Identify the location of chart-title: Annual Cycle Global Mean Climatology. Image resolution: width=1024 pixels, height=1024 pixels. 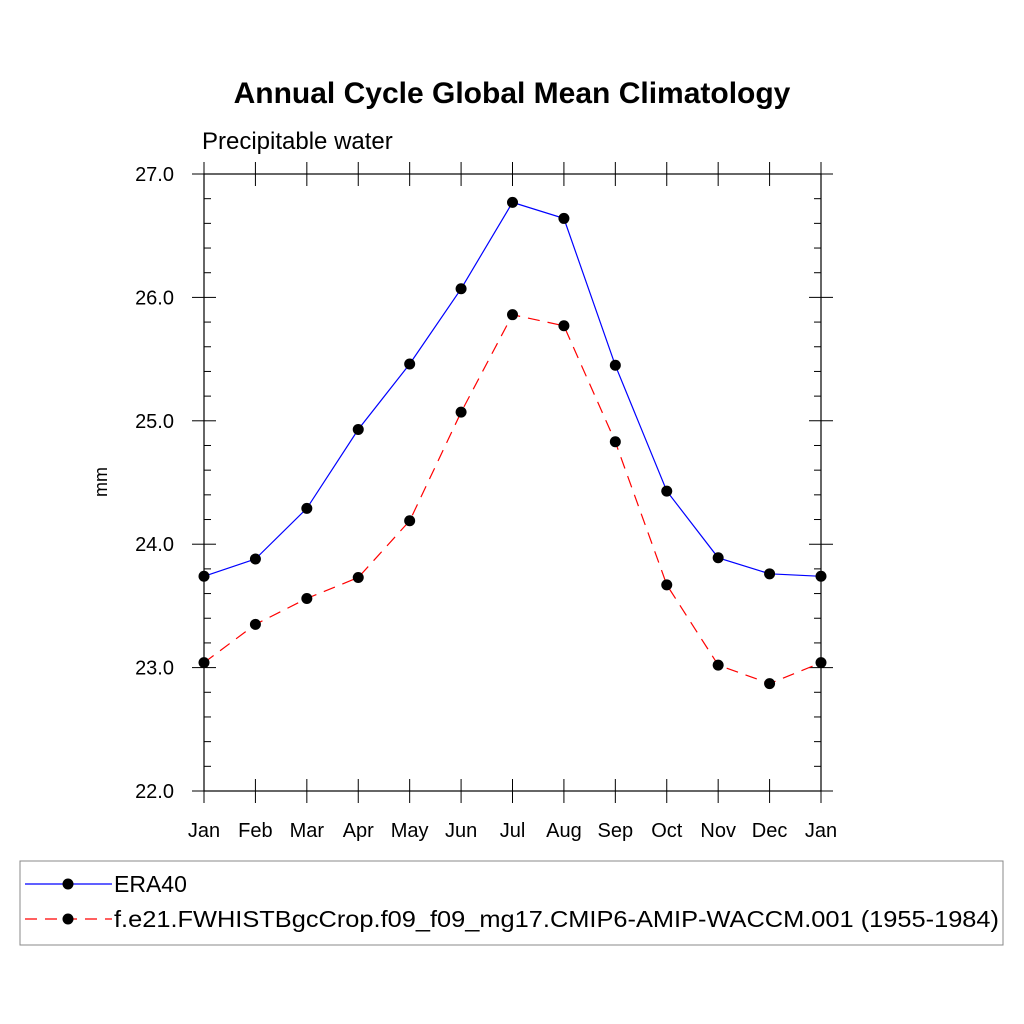
(512, 93).